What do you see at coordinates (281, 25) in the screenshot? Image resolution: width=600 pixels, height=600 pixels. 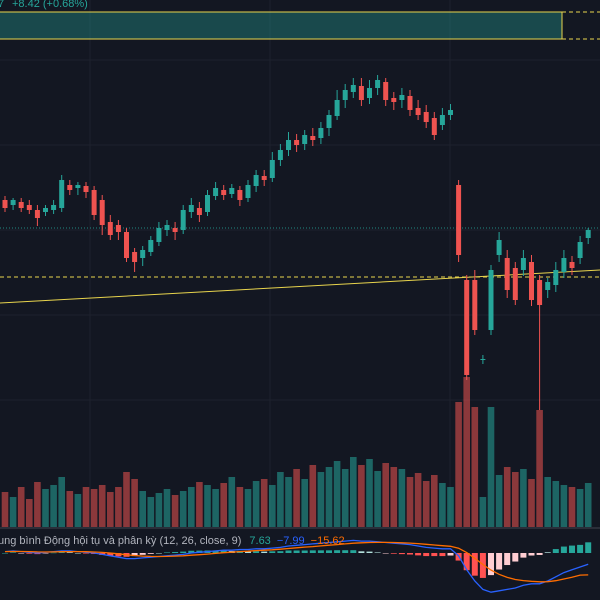 I see `zone-box` at bounding box center [281, 25].